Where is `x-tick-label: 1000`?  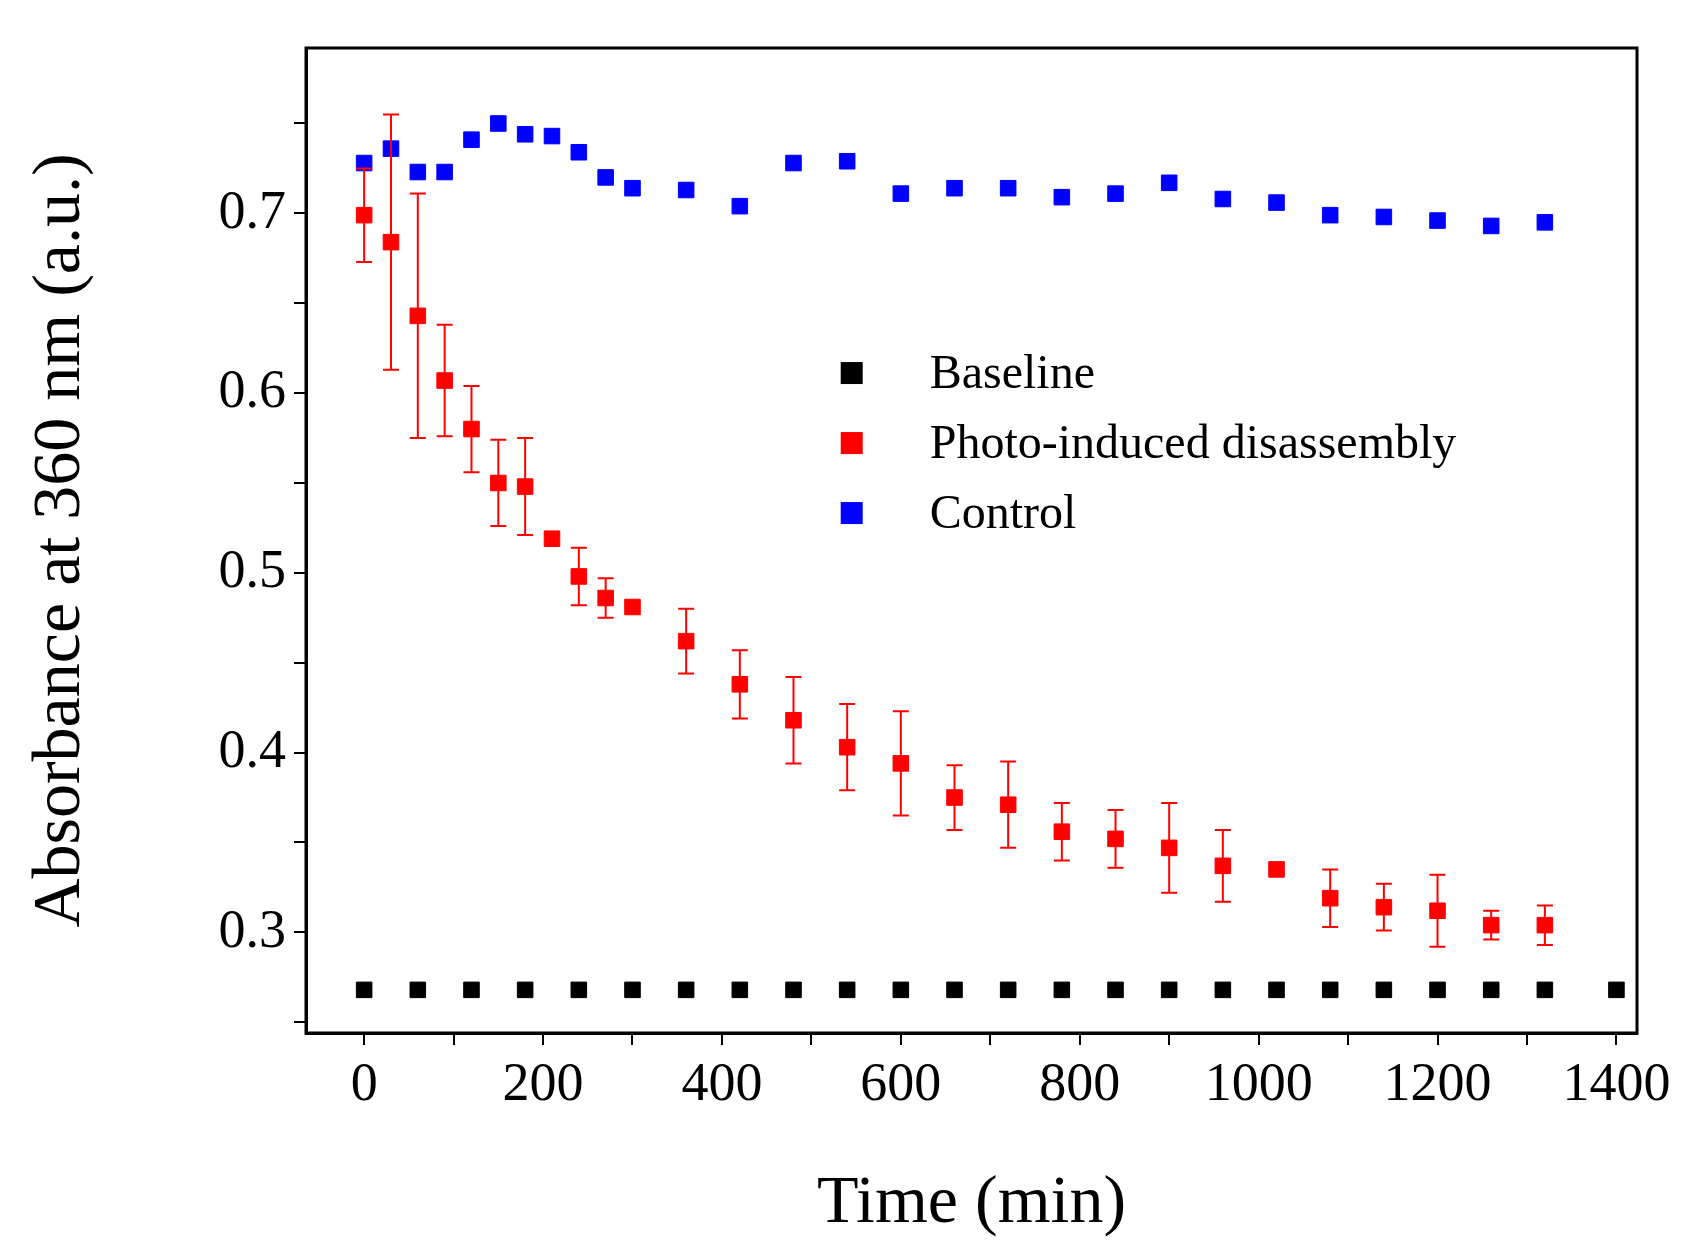
x-tick-label: 1000 is located at coordinates (1258, 1081).